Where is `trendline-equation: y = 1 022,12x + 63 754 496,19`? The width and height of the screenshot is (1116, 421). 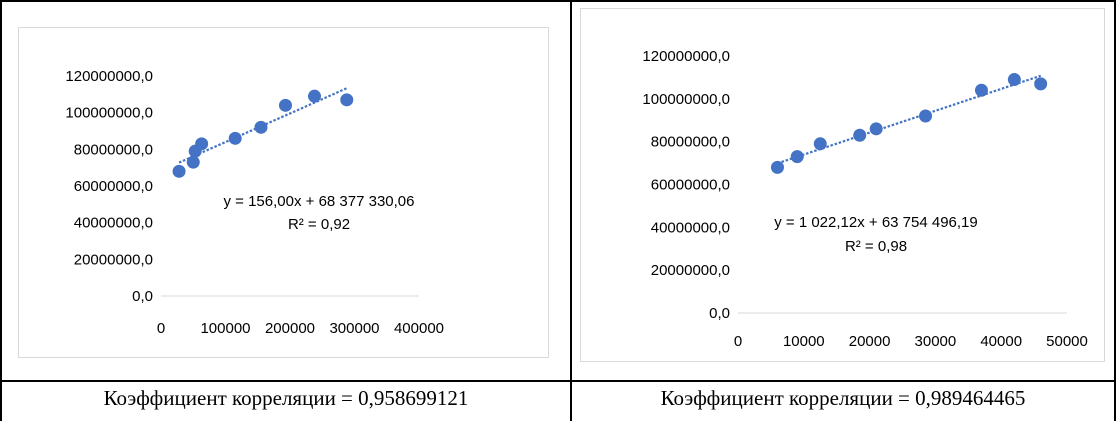 trendline-equation: y = 1 022,12x + 63 754 496,19 is located at coordinates (876, 222).